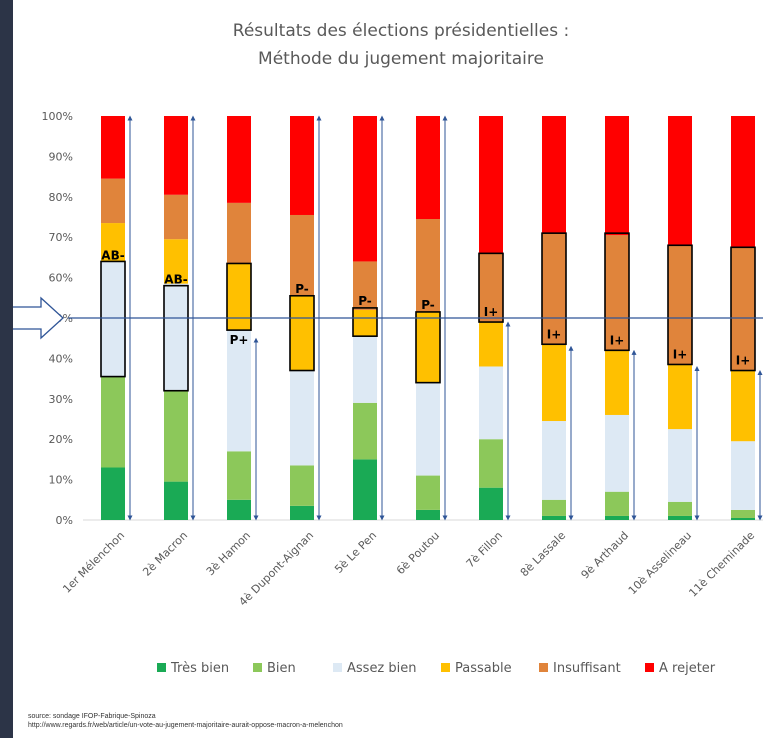  Describe the element at coordinates (199, 668) in the screenshot. I see `legend-label: Très bien` at that location.